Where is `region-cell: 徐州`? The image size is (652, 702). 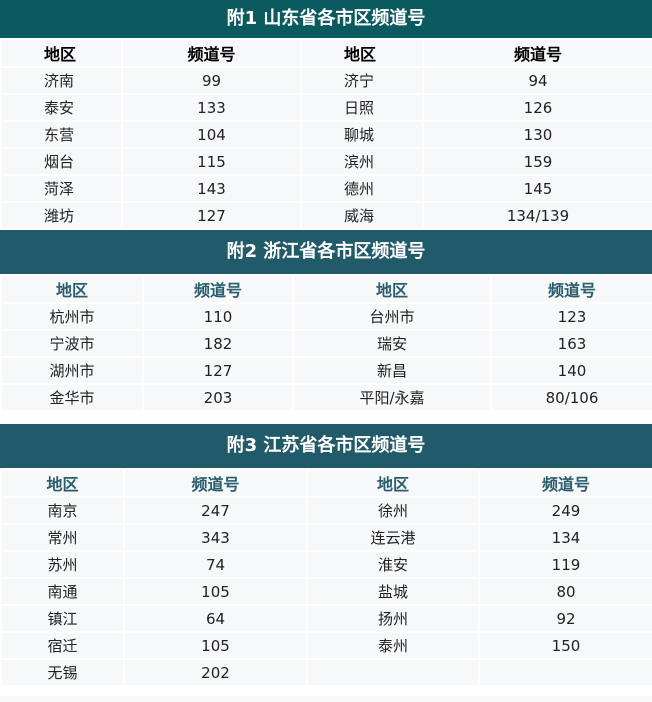
region-cell: 徐州 is located at coordinates (393, 510).